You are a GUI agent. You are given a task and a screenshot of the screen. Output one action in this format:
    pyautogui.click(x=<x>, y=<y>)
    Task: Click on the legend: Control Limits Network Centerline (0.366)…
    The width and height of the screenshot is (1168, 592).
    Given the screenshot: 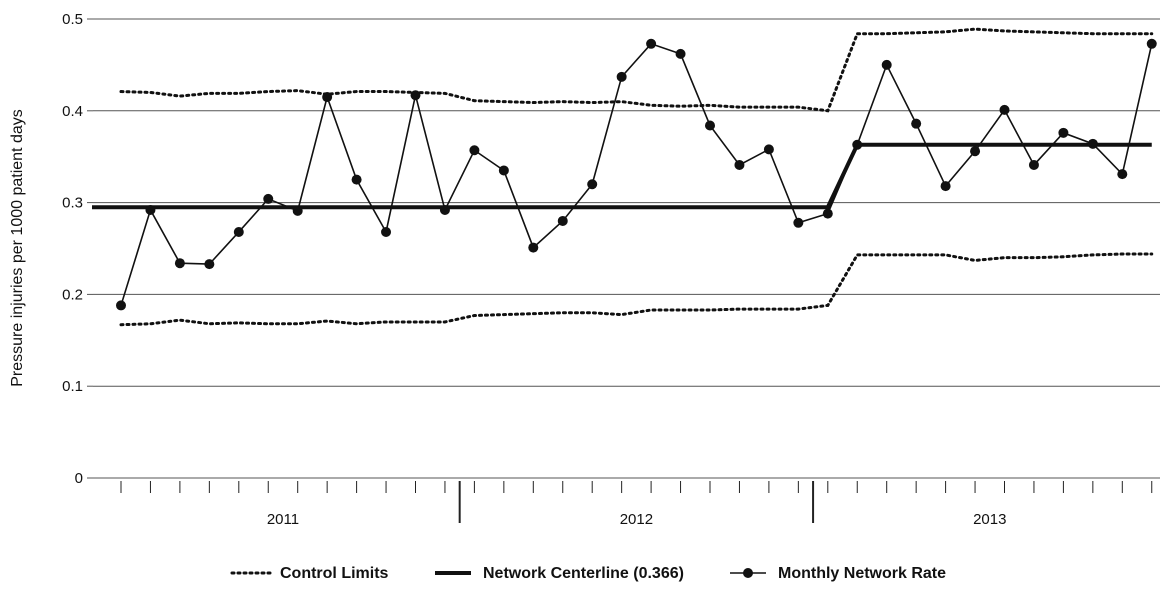 What is the action you would take?
    pyautogui.click(x=588, y=573)
    